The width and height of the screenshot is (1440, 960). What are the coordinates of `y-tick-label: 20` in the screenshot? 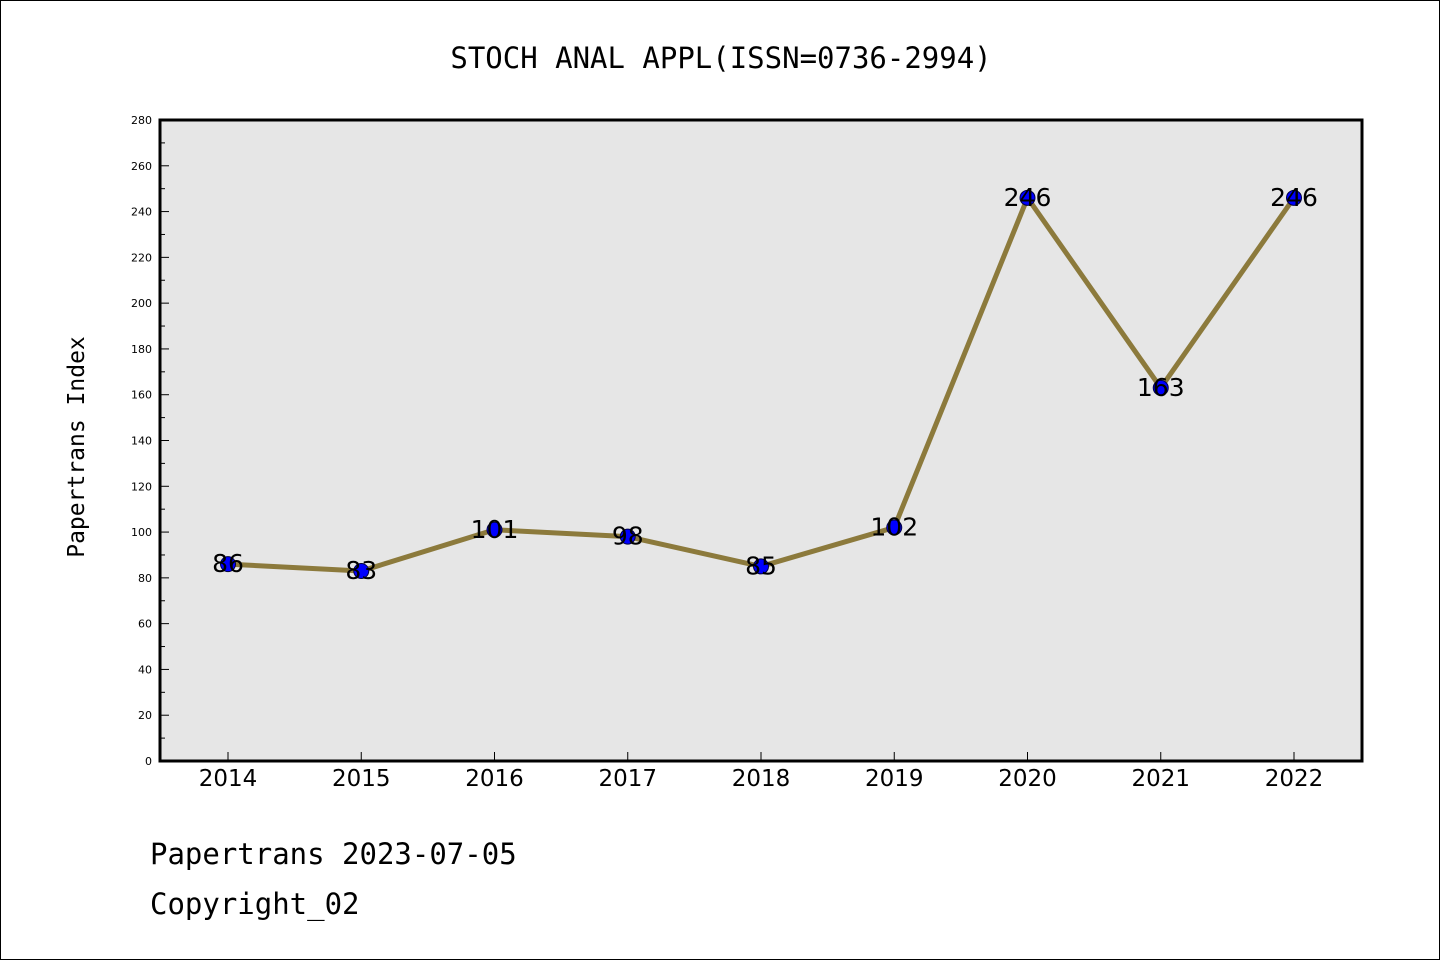 It's located at (145, 715).